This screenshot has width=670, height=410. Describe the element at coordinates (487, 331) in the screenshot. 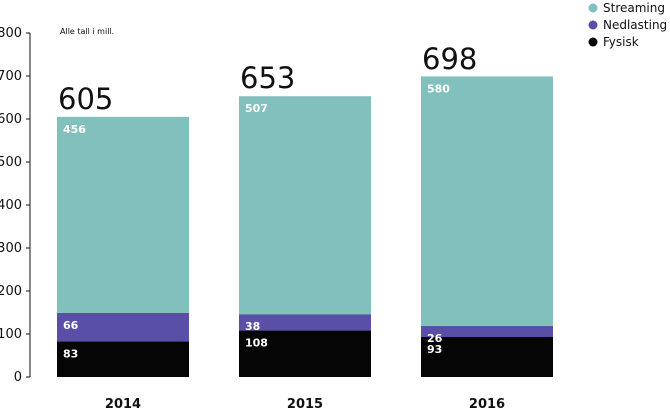

I see `bar-nedlasting-2016` at that location.